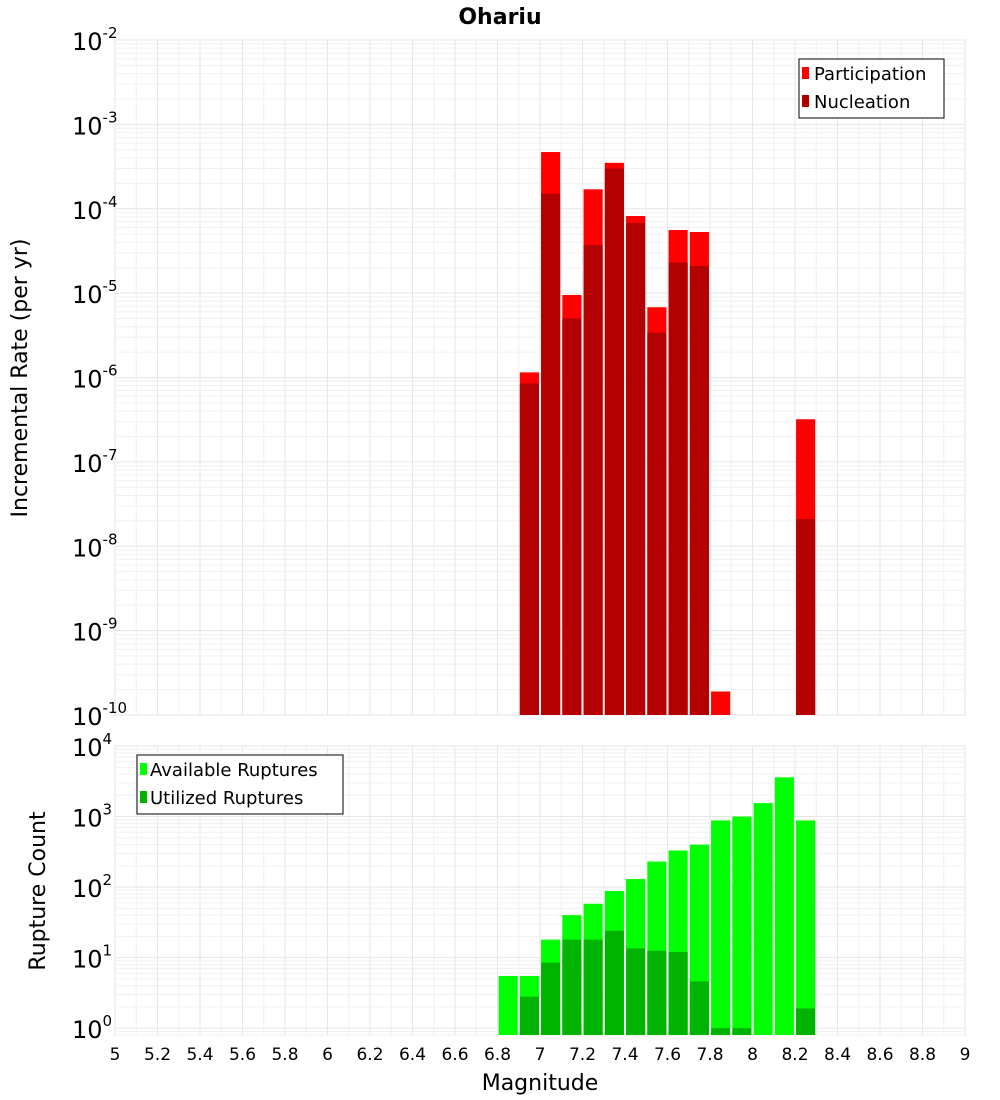 This screenshot has height=1100, width=1000. What do you see at coordinates (837, 1055) in the screenshot?
I see `x-tick-label: 8.4` at bounding box center [837, 1055].